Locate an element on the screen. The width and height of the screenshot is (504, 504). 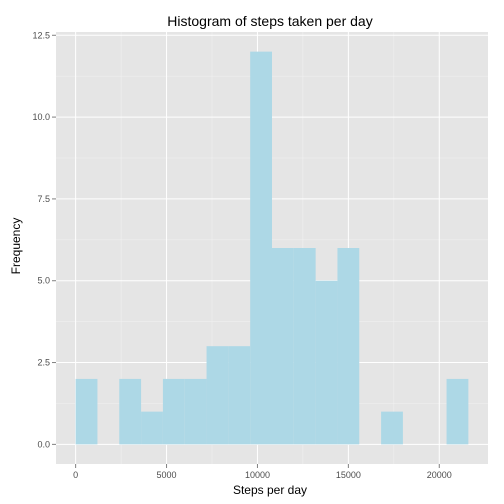
chart-title: Histogram of steps taken per day is located at coordinates (269, 21).